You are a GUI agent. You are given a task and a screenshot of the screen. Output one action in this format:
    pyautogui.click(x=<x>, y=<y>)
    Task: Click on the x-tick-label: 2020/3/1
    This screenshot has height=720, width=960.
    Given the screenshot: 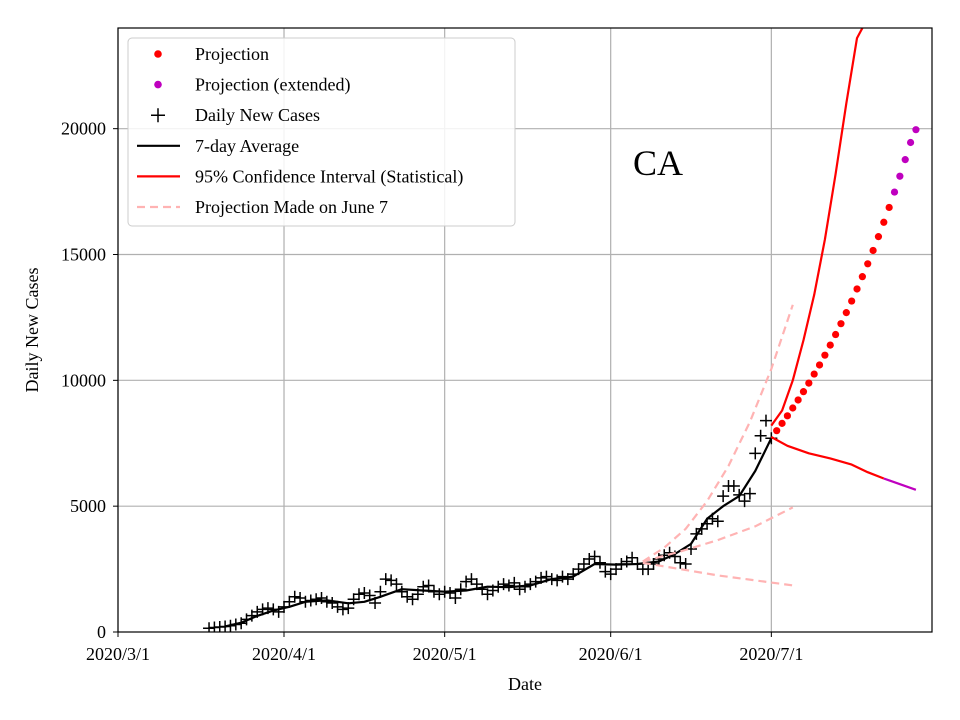 What is the action you would take?
    pyautogui.click(x=118, y=654)
    